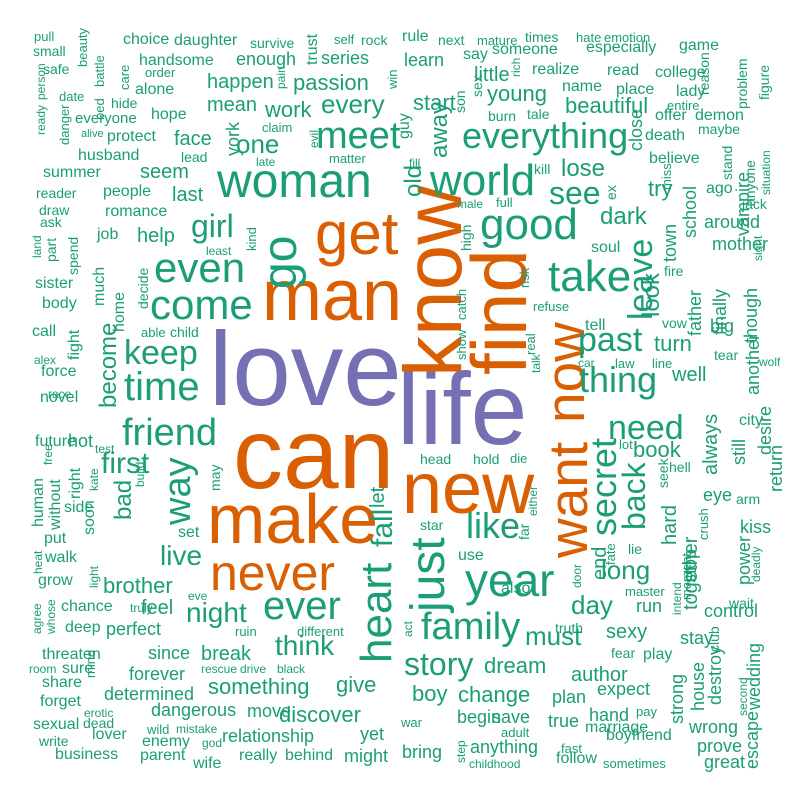 The width and height of the screenshot is (800, 800). What do you see at coordinates (309, 755) in the screenshot?
I see `word: behind` at bounding box center [309, 755].